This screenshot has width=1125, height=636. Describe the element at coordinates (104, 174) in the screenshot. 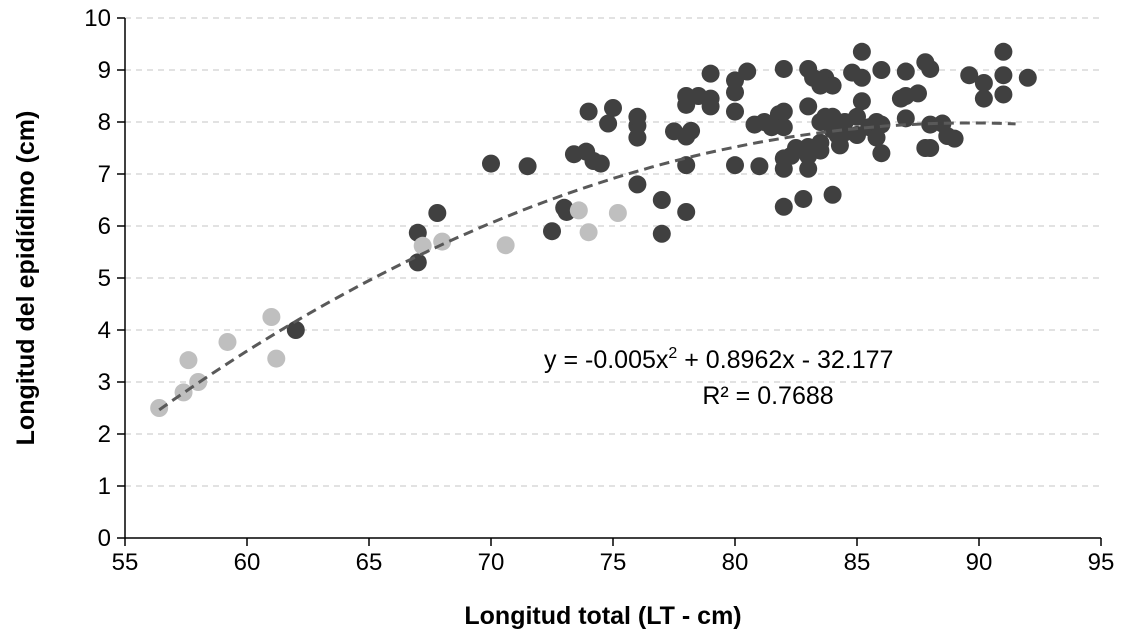

I see `y-tick-label-7: 7` at that location.